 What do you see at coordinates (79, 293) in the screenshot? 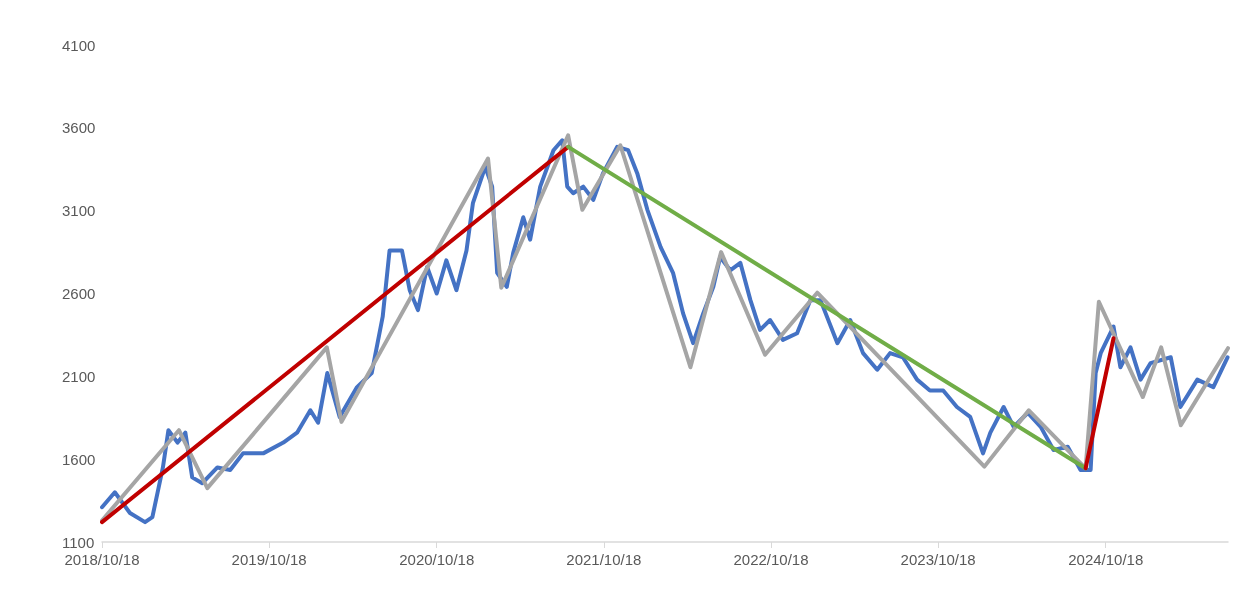
I see `y-tick-label: 2600` at bounding box center [79, 293].